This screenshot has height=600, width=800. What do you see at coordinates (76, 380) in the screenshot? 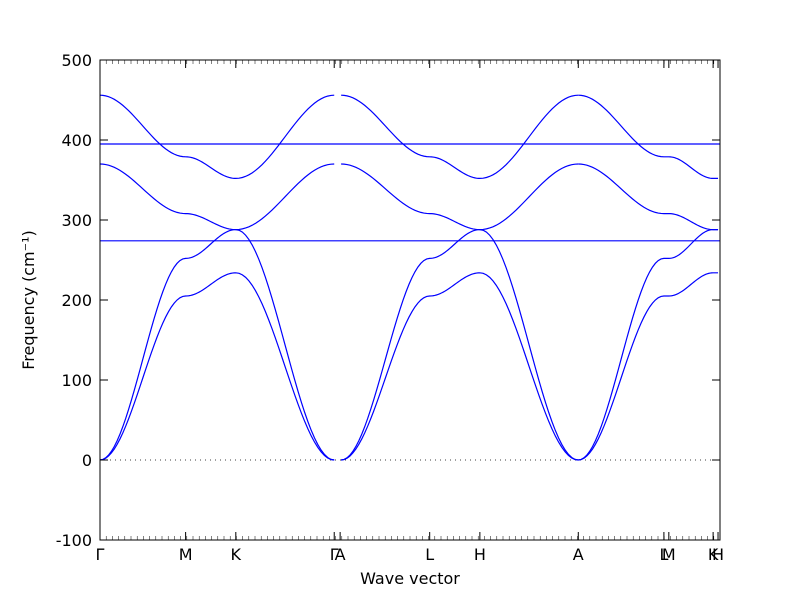
I see `y-tick-label: 100` at bounding box center [76, 380].